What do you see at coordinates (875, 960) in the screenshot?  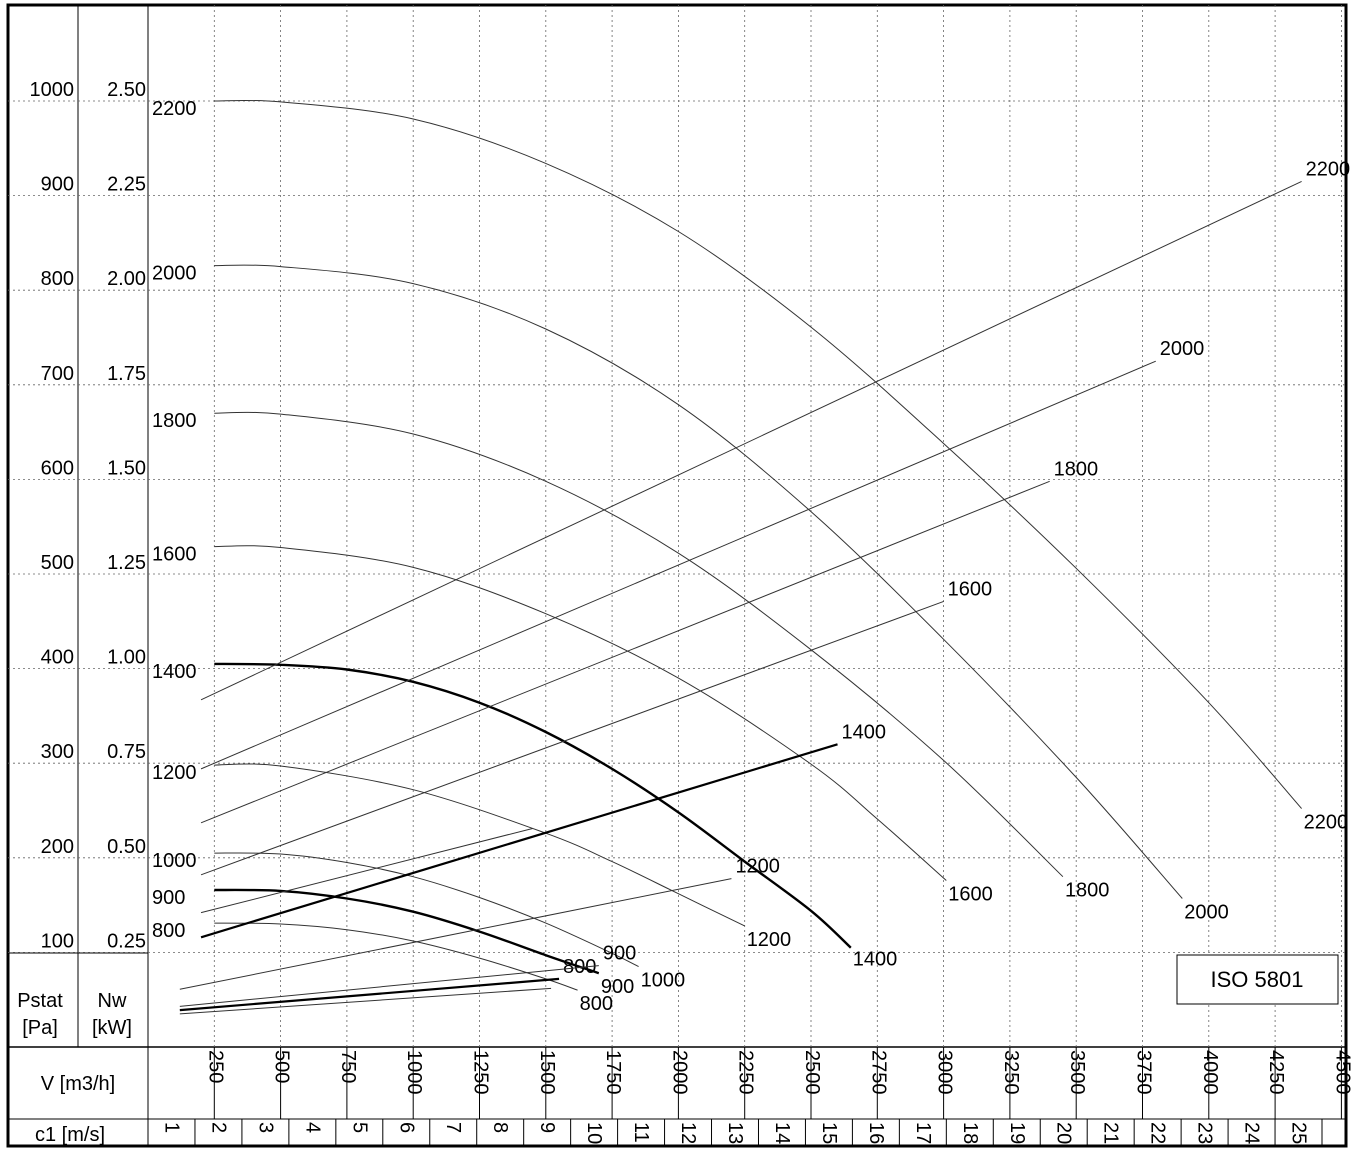 I see `pressure-curve-label-end: 1400` at bounding box center [875, 960].